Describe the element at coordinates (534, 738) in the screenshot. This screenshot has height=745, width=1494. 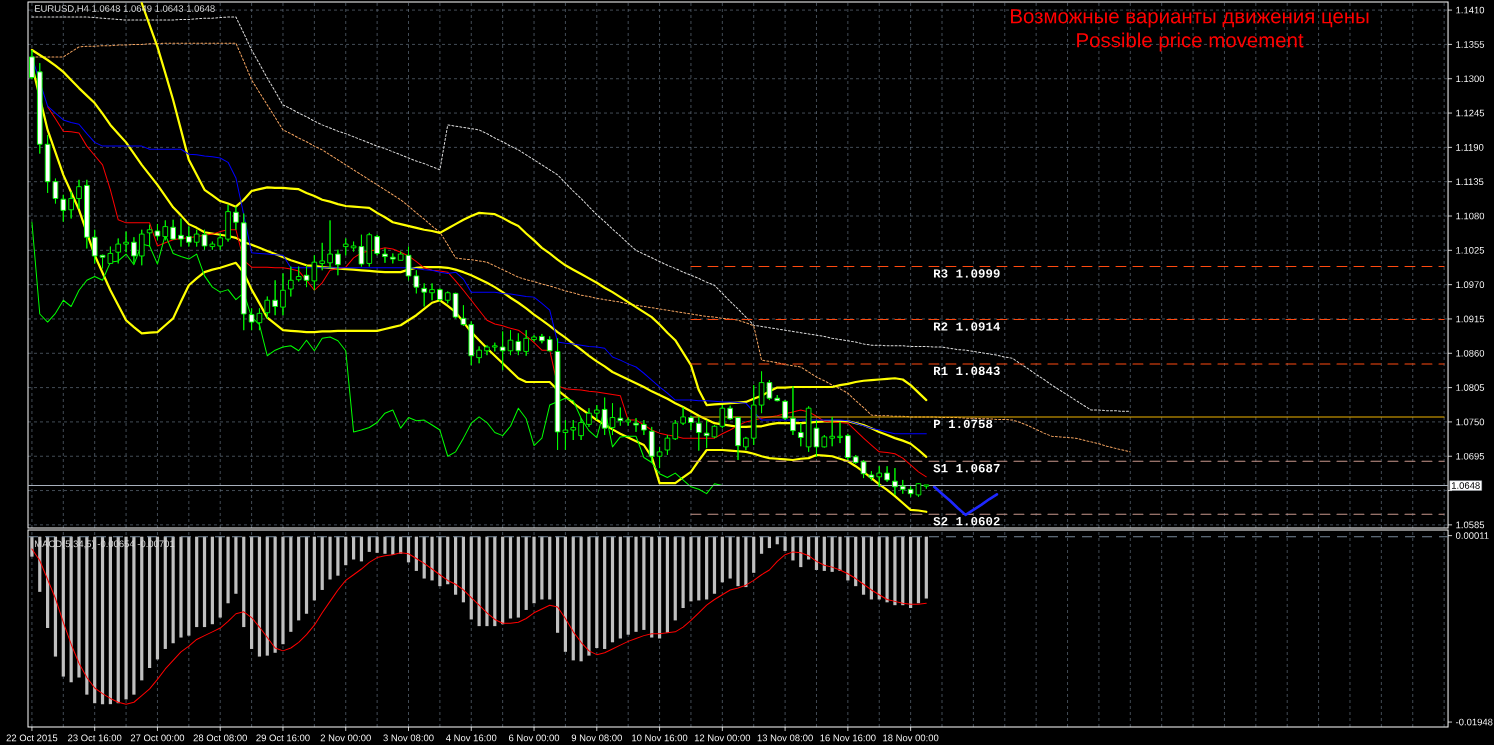
I see `x-tick-label: 6 Nov 00:00` at that location.